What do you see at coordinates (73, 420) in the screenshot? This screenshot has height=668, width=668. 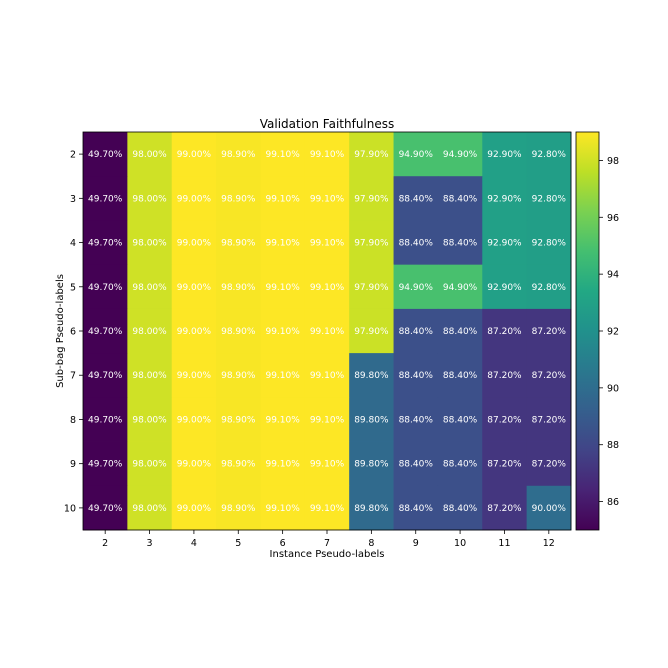 I see `y-tick-label: 8` at bounding box center [73, 420].